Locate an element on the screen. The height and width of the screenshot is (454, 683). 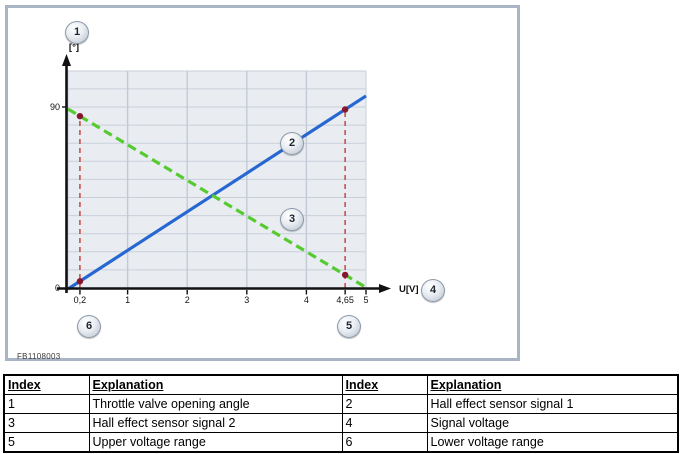
index-cell: 2 is located at coordinates (384, 404).